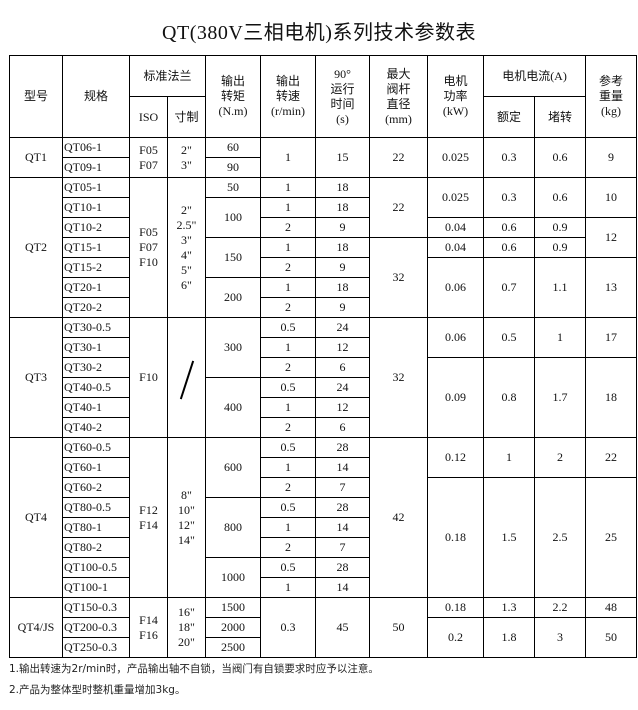 The image size is (638, 710). I want to click on spec-cell: QT40-0.5, so click(96, 387).